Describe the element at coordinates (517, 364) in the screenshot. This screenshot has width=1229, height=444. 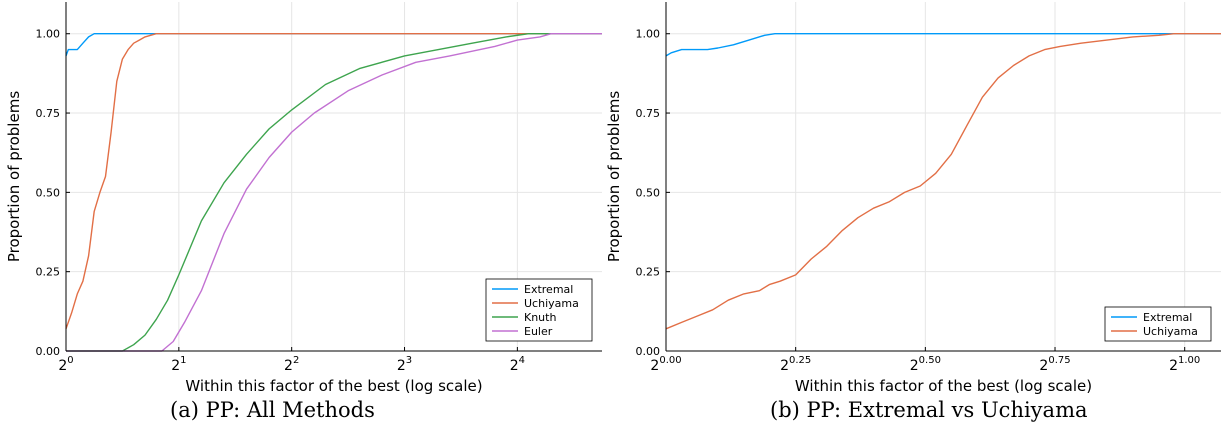
I see `x-tick-label: 24` at that location.